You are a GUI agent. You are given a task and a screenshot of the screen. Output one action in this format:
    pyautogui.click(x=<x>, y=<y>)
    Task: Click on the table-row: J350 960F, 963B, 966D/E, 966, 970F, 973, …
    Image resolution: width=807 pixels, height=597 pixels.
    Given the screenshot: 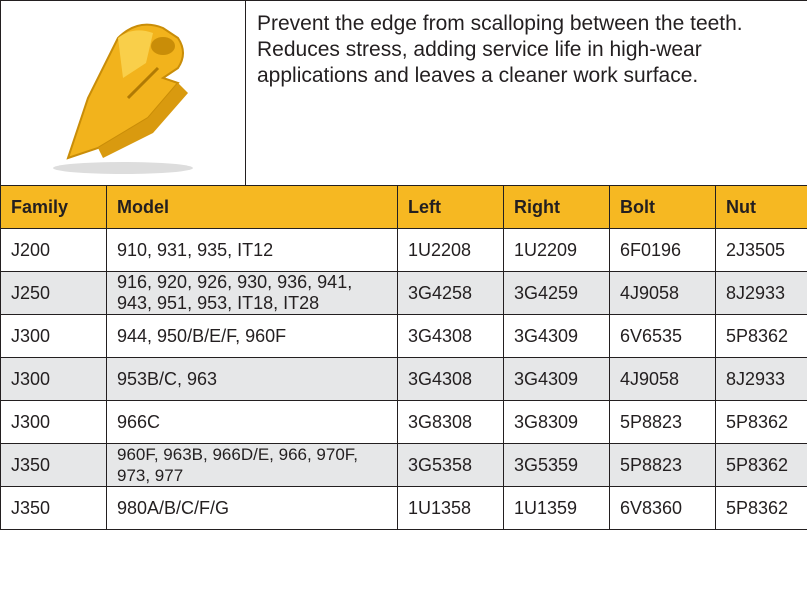 What is the action you would take?
    pyautogui.click(x=403, y=465)
    